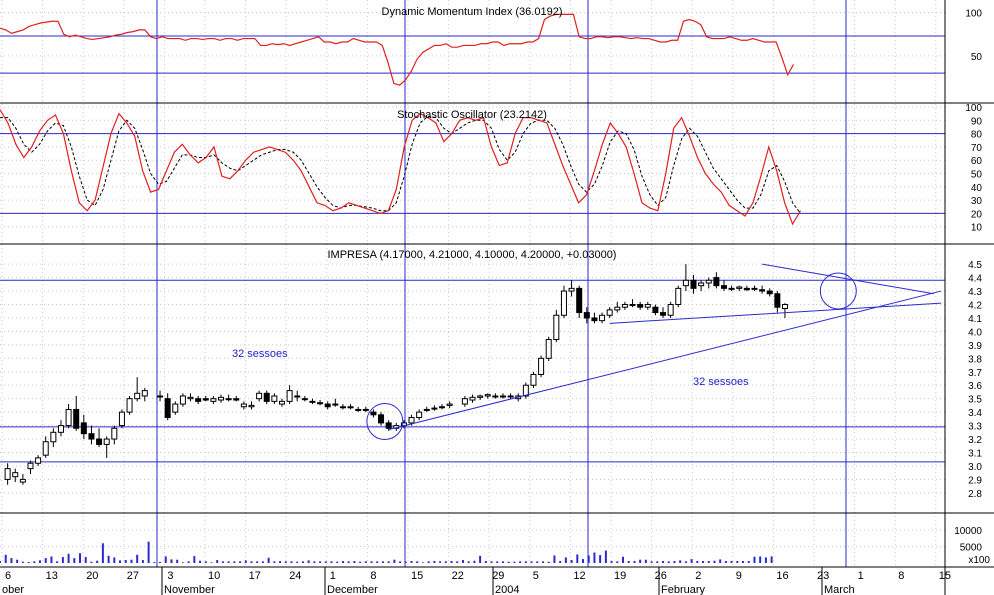 This screenshot has height=595, width=994. Describe the element at coordinates (458, 576) in the screenshot. I see `x-tick-label: 22` at that location.